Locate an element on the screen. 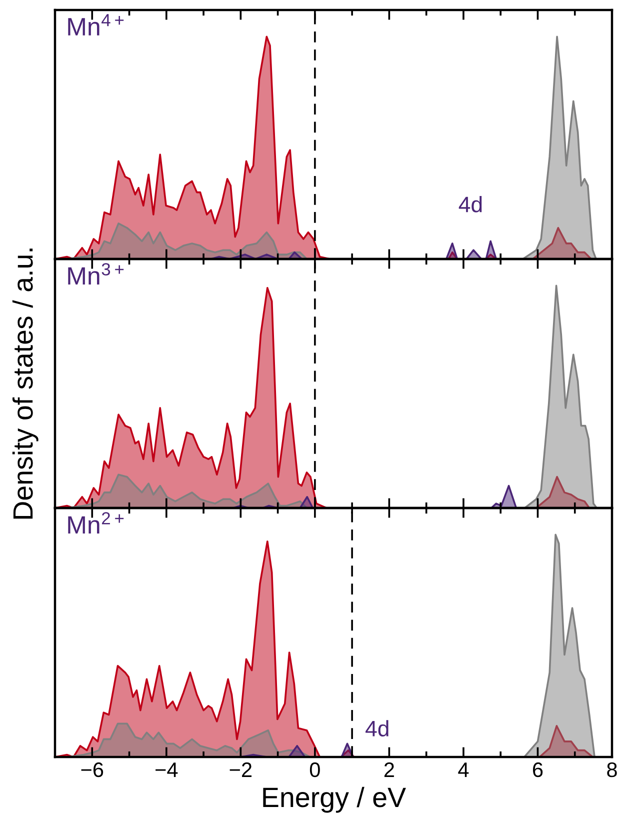  x-tick-label: −6 is located at coordinates (92, 770).